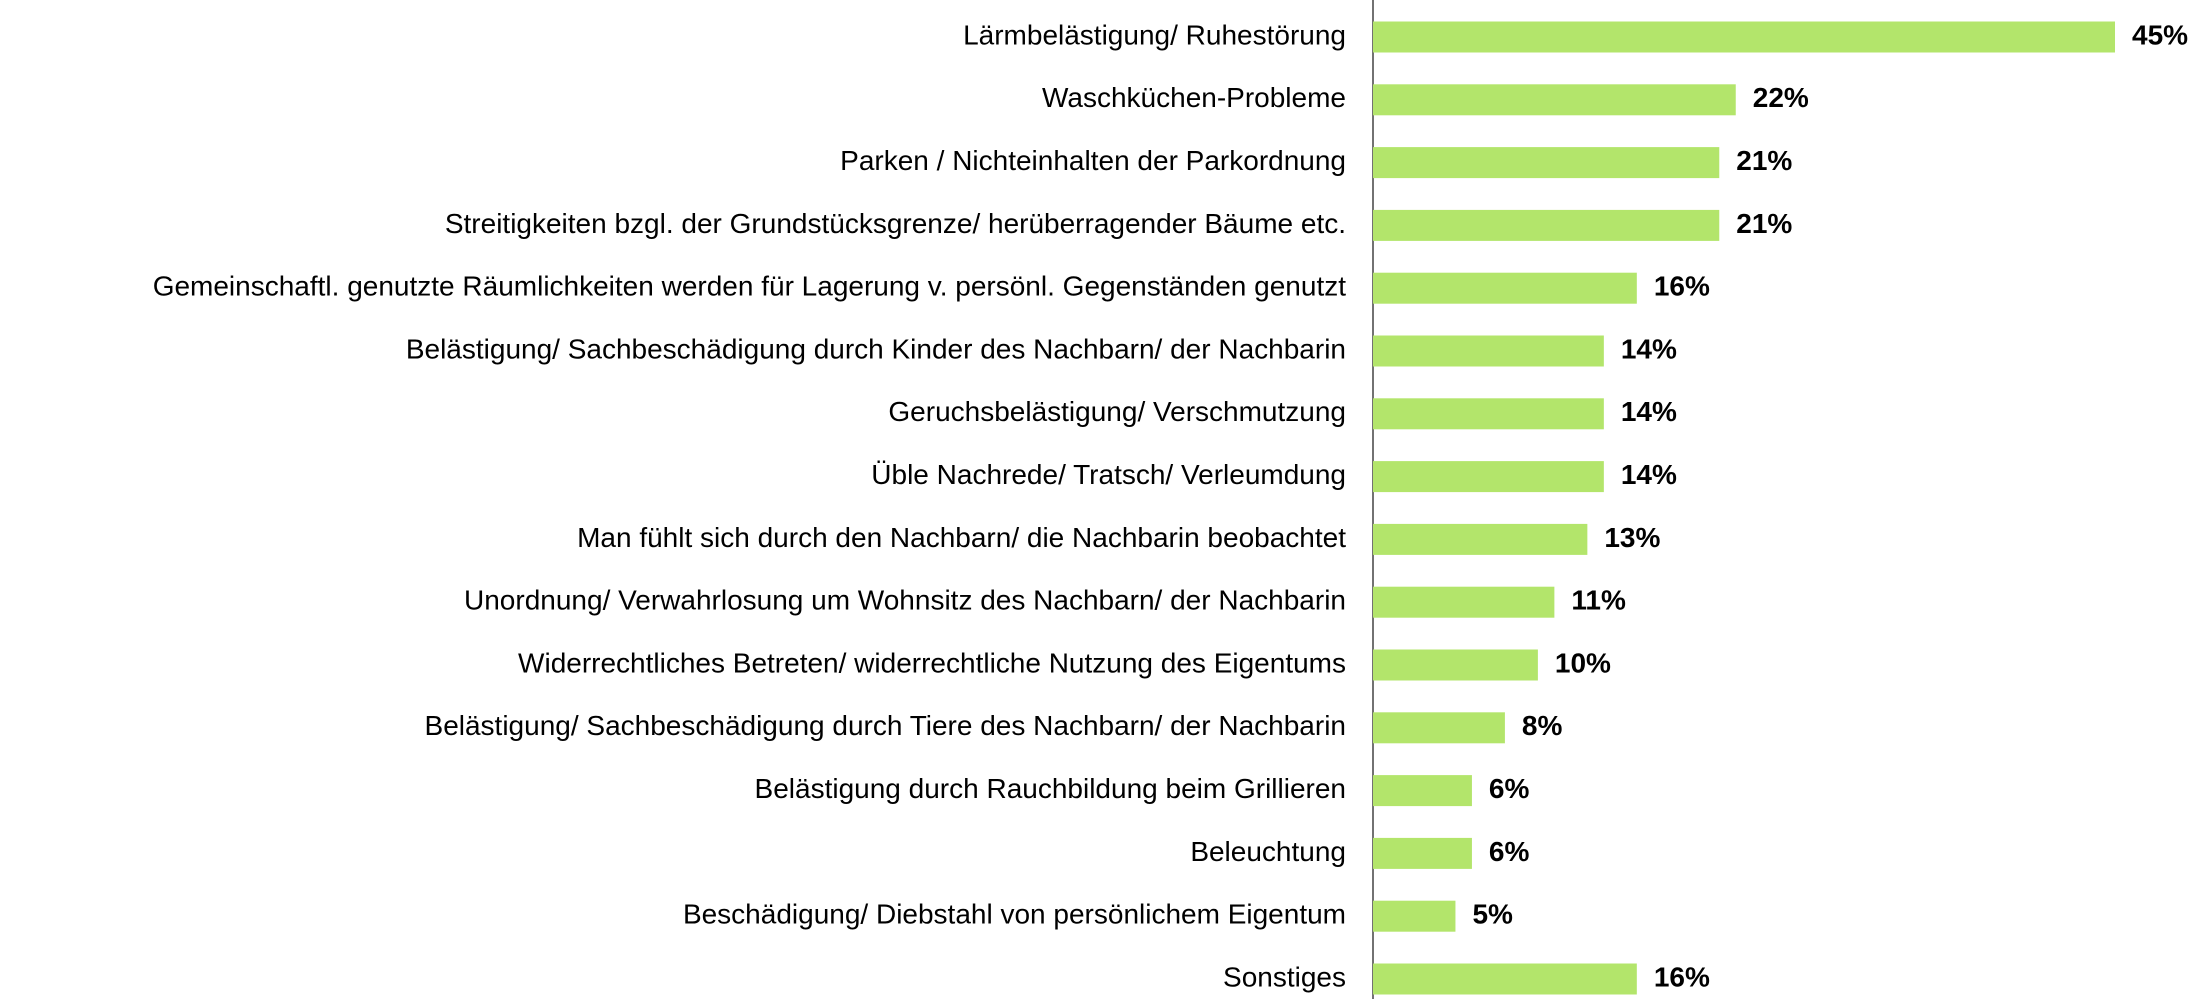  Describe the element at coordinates (1154, 34) in the screenshot. I see `category-label: Lärmbelästigung/ Ruhestörung` at that location.